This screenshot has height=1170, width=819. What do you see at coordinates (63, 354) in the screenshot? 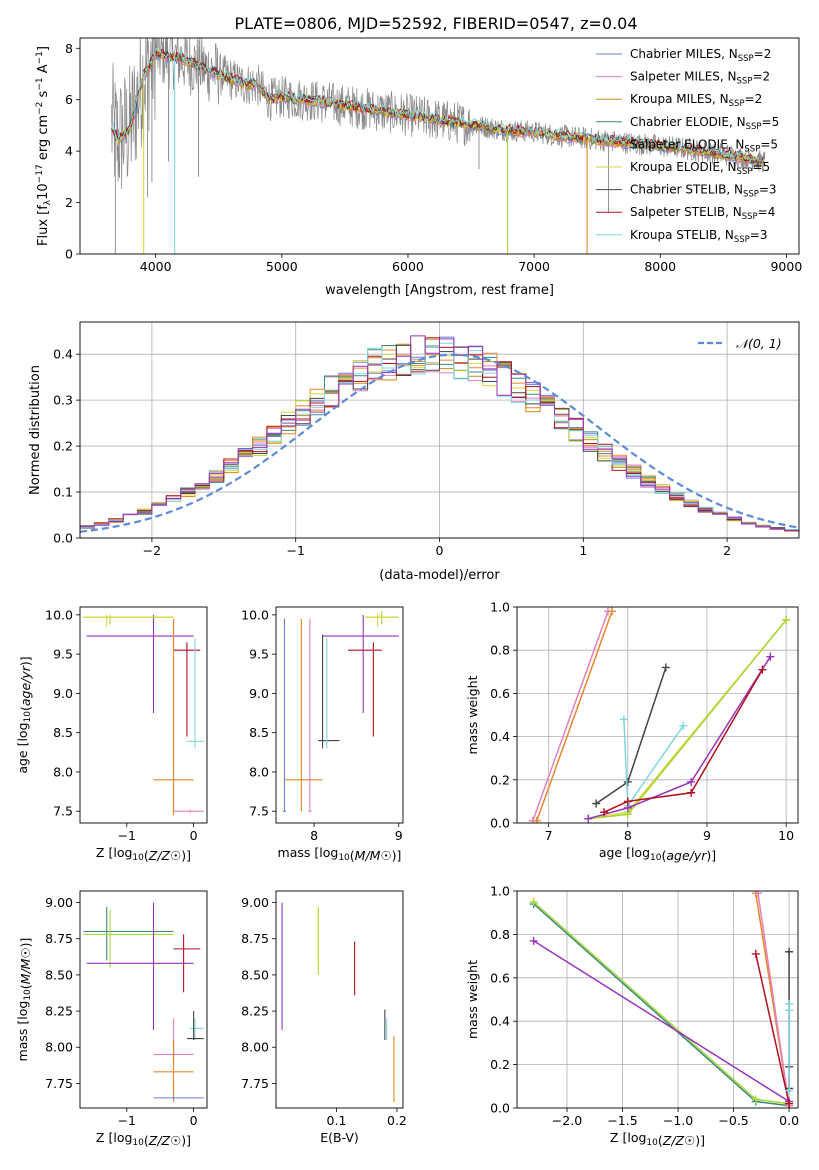
I see `y-tick-label: 0.4` at bounding box center [63, 354].